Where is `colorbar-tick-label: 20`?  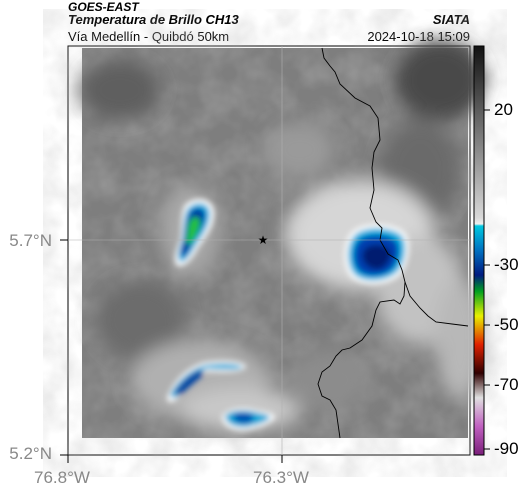
colorbar-tick-label: 20 is located at coordinates (503, 109).